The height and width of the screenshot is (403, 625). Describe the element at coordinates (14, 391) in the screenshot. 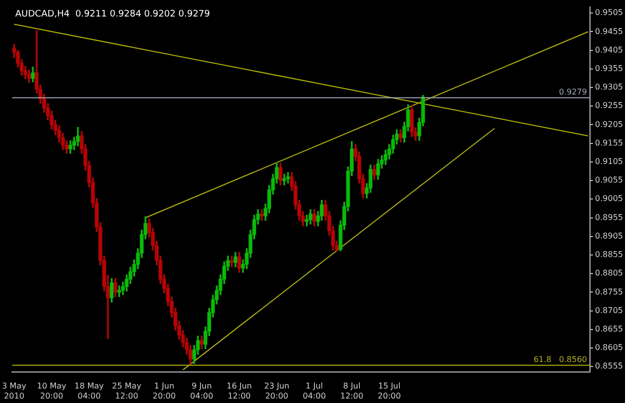

I see `x-tick-label: 3 May 2010` at that location.